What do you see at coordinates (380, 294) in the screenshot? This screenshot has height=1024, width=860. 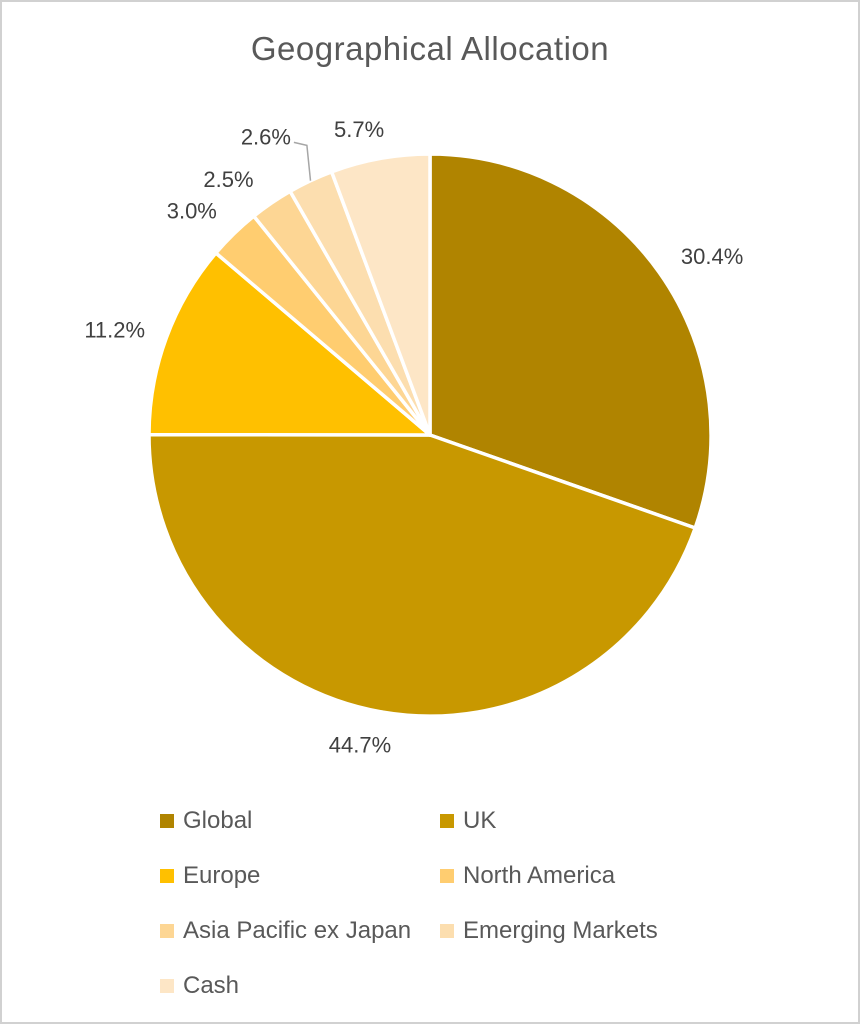 I see `pie-slice-cash` at bounding box center [380, 294].